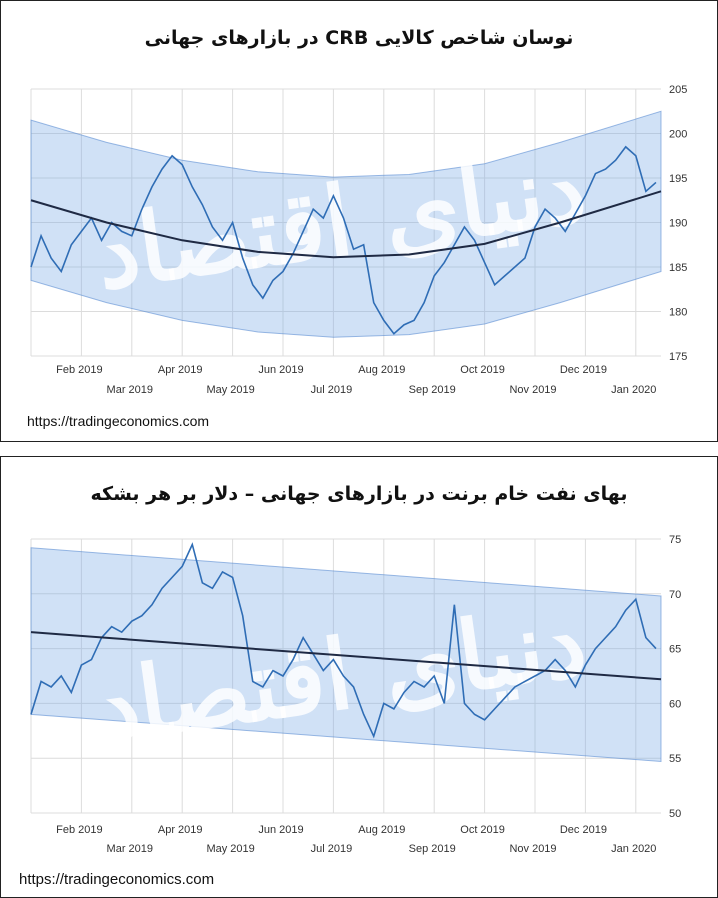  What do you see at coordinates (675, 540) in the screenshot?
I see `y-tick-label: 75` at bounding box center [675, 540].